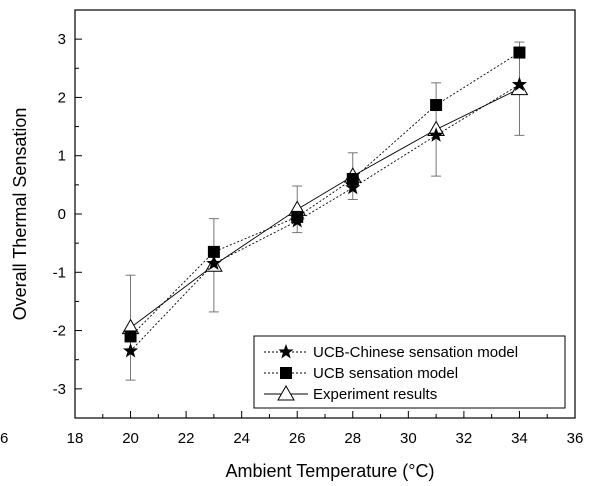 The image size is (591, 486). What do you see at coordinates (519, 438) in the screenshot?
I see `x-tick-label: 34` at bounding box center [519, 438].